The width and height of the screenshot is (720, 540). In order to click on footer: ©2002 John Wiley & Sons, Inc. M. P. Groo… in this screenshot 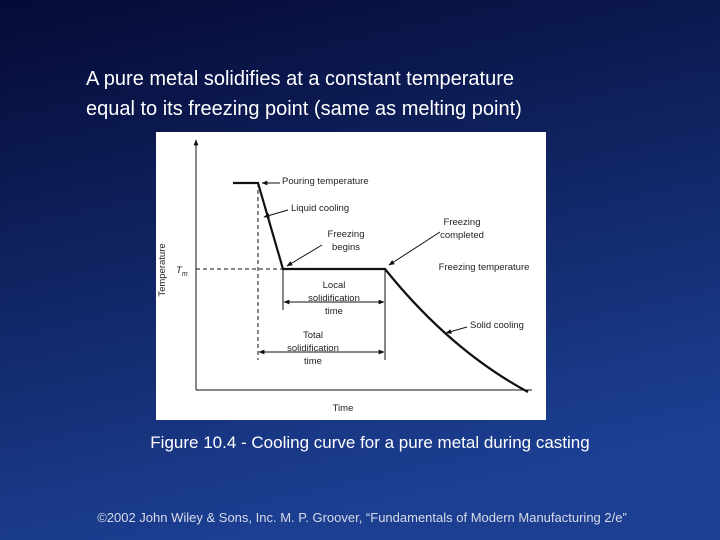, I will do `click(362, 517)`.